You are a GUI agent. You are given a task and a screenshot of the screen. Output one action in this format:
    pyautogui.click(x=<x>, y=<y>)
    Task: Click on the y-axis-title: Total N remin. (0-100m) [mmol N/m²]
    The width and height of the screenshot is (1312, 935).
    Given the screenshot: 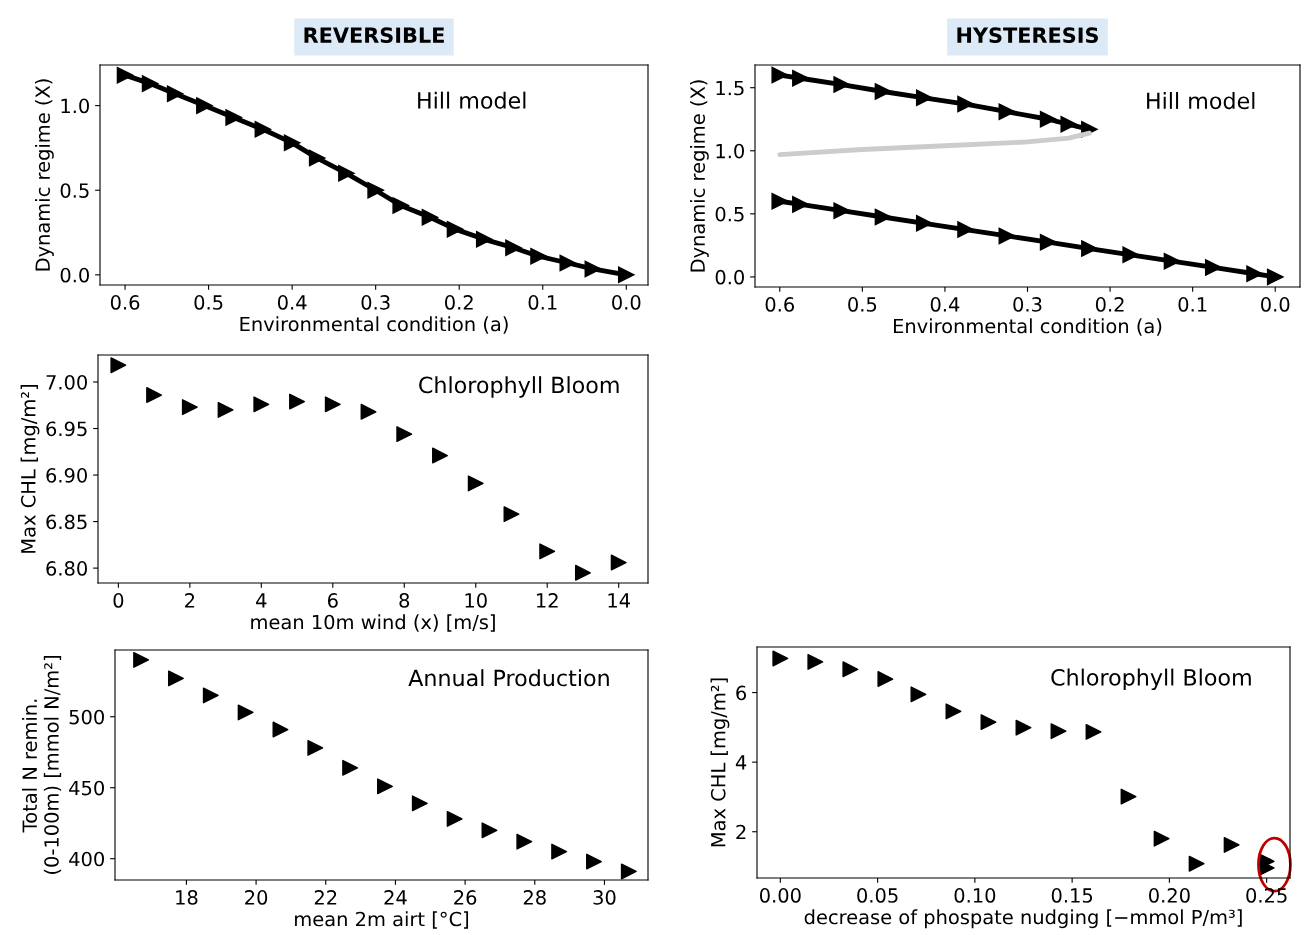 What is the action you would take?
    pyautogui.click(x=42, y=765)
    